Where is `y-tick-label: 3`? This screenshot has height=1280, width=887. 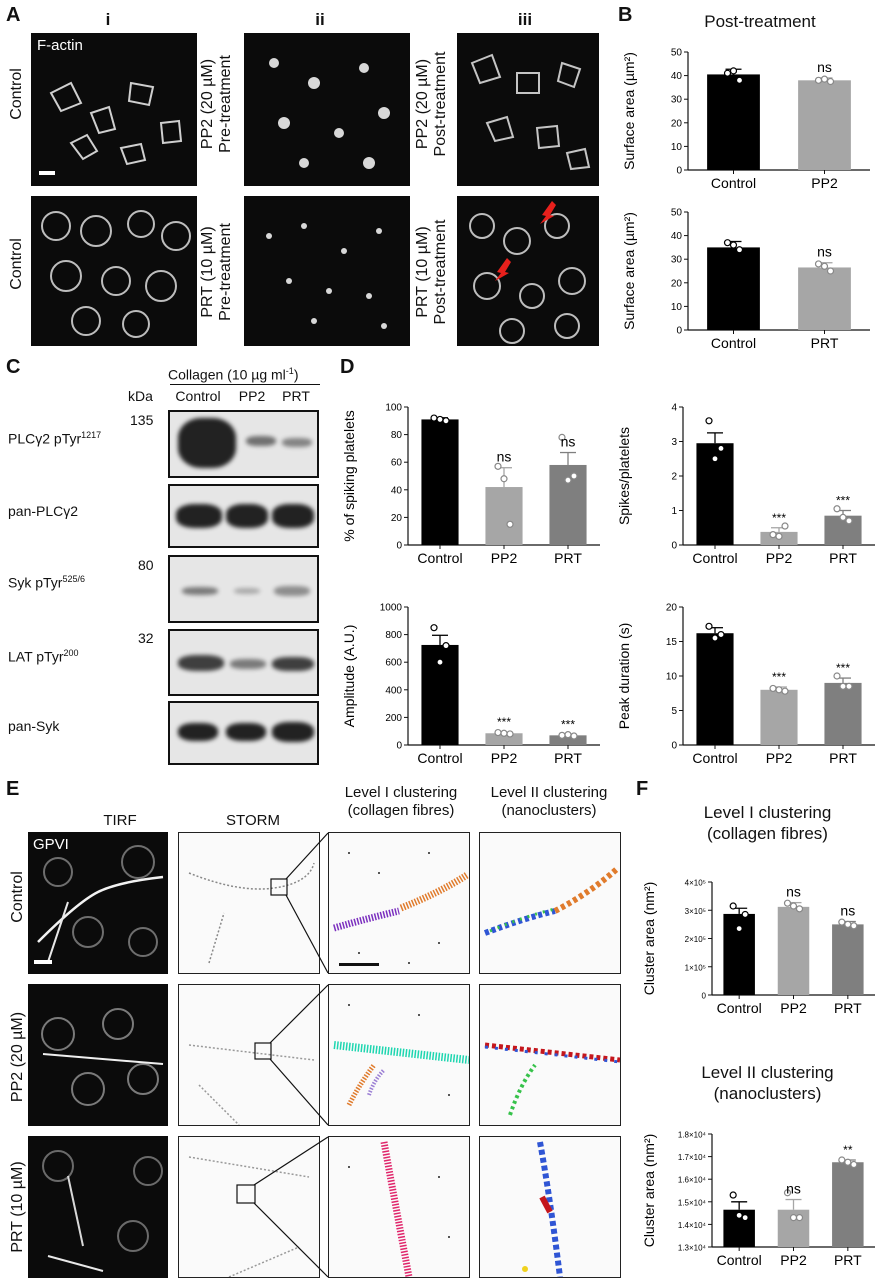 y-tick-label: 3 is located at coordinates (674, 442).